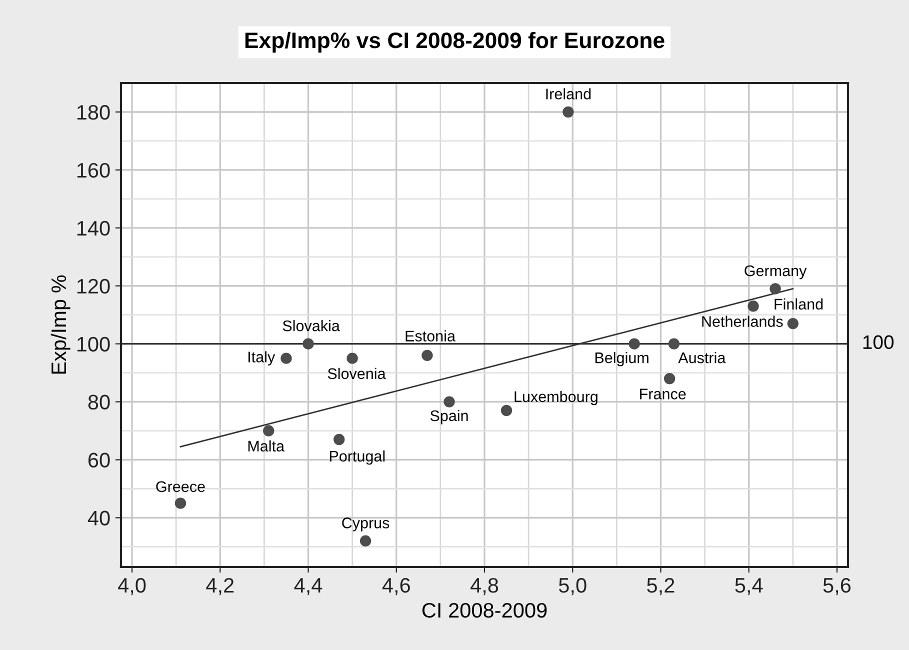 Image resolution: width=909 pixels, height=650 pixels. I want to click on annotation: Estonia, so click(431, 336).